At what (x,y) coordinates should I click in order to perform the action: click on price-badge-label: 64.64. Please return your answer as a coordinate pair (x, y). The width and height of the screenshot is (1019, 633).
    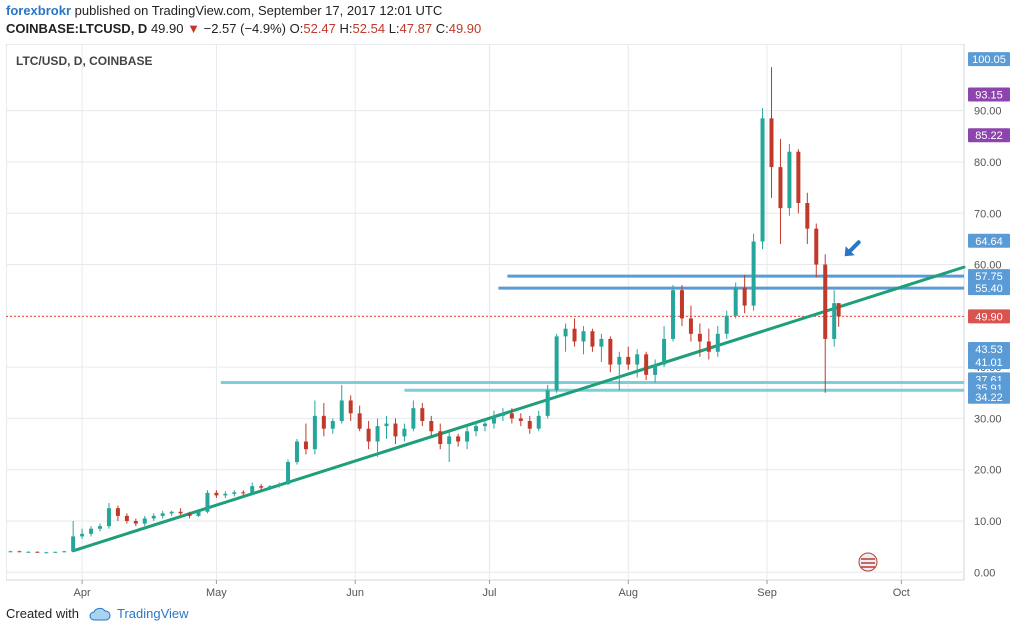
    Looking at the image, I should click on (989, 242).